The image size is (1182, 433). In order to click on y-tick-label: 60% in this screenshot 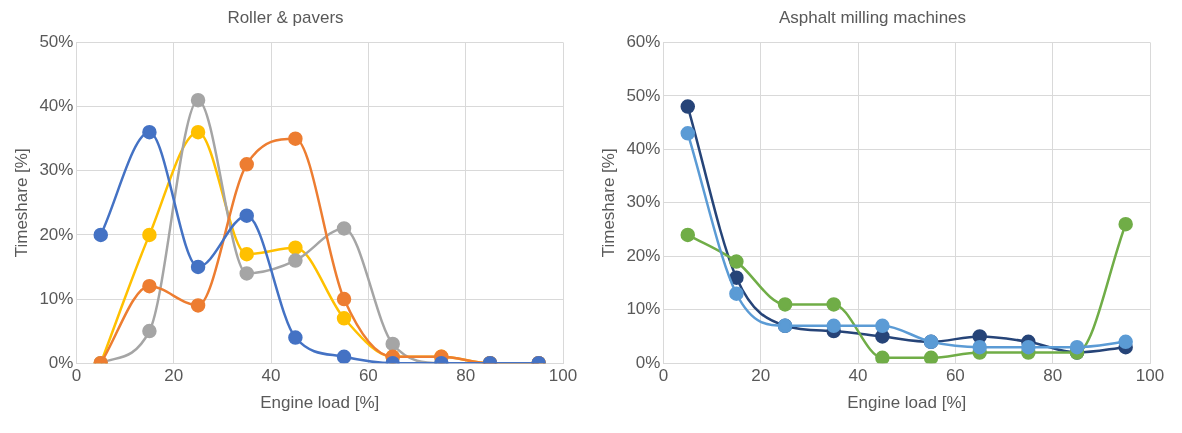, I will do `click(643, 42)`.